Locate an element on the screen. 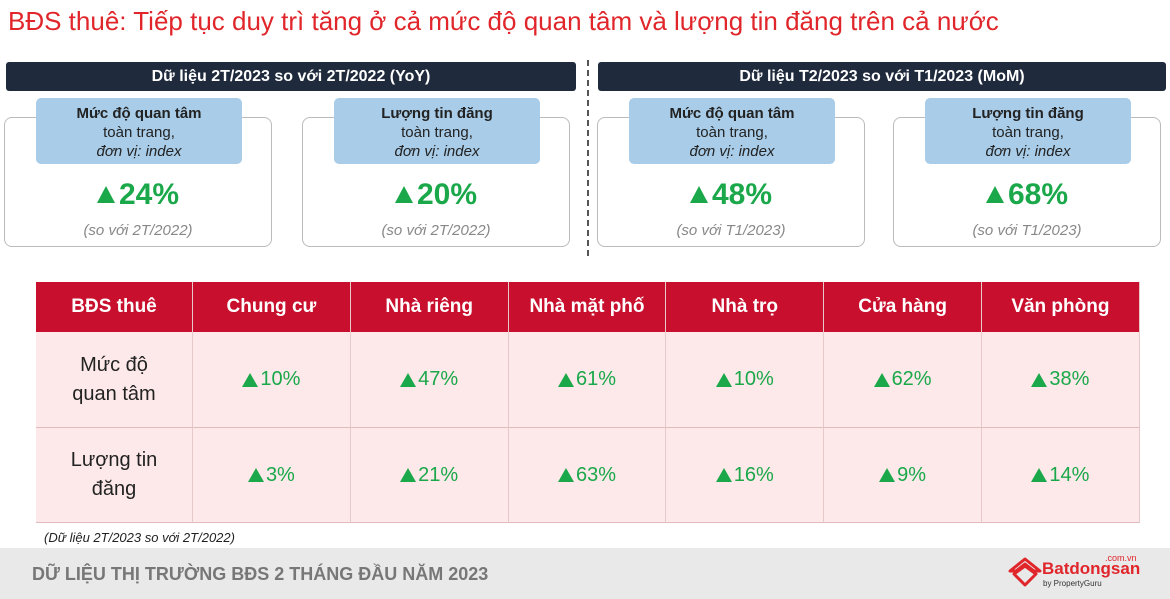 The width and height of the screenshot is (1170, 599). logo-tagline: by PropertyGuru is located at coordinates (1072, 583).